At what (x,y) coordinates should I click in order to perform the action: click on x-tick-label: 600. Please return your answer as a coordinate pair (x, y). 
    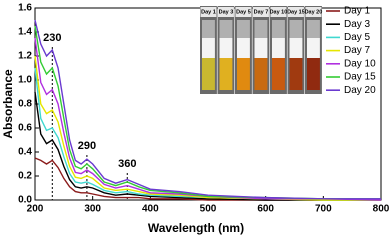
    Looking at the image, I should click on (265, 209).